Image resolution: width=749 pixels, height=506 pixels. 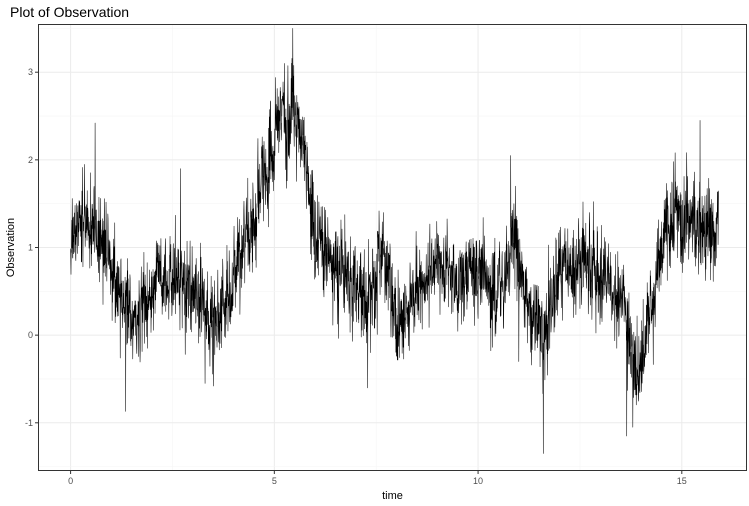 What do you see at coordinates (30, 248) in the screenshot?
I see `y-tick-label: 1` at bounding box center [30, 248].